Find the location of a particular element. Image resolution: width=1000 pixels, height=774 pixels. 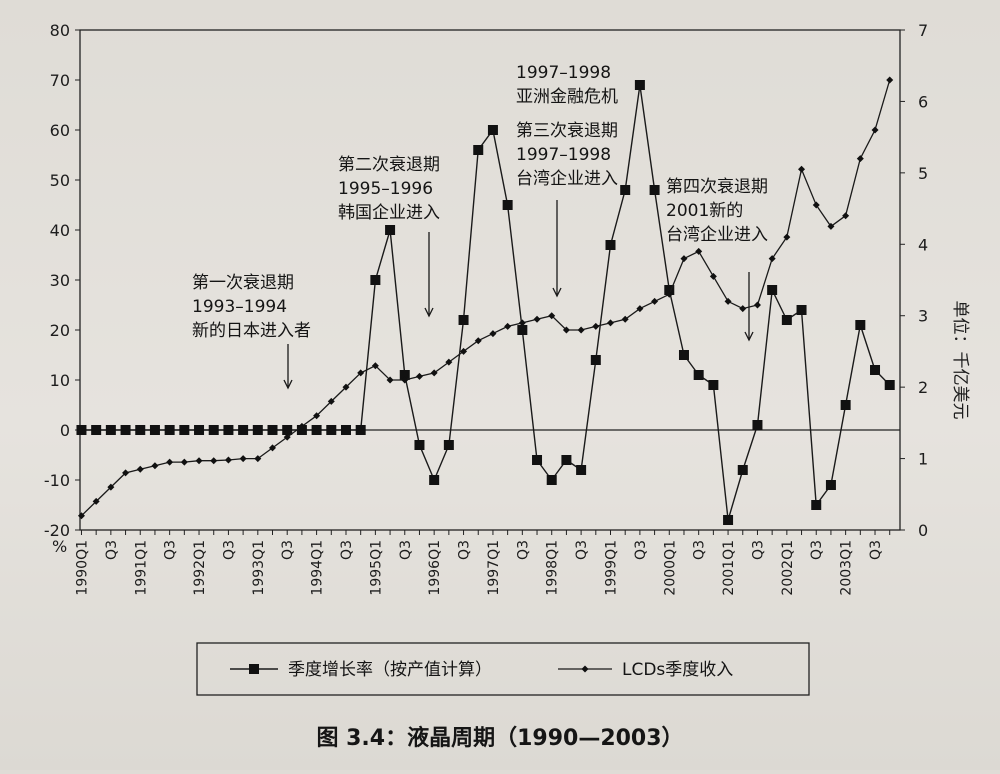

x-tick-label: 1999Q1 is located at coordinates (612, 568).